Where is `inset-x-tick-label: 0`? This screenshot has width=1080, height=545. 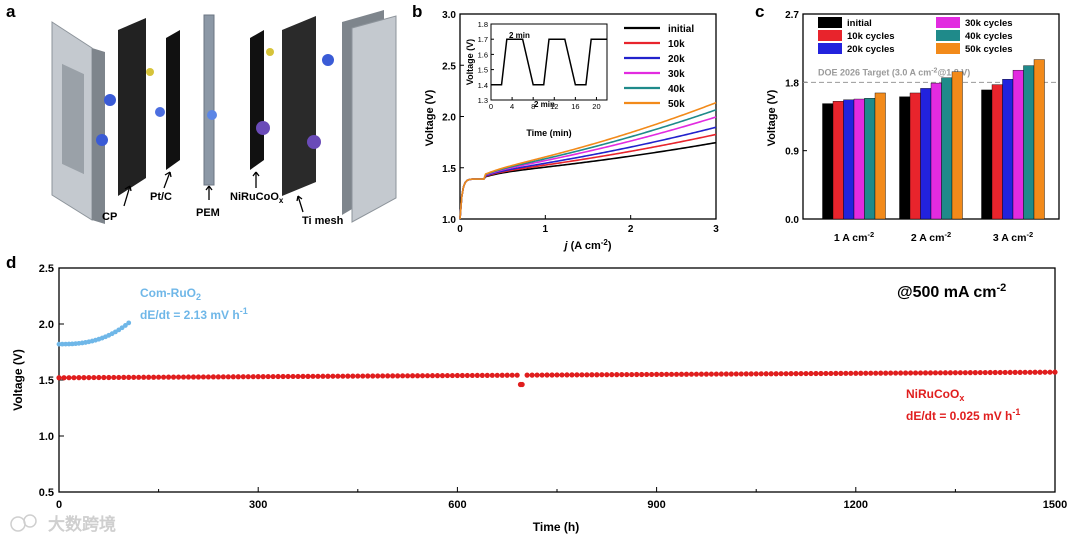 inset-x-tick-label: 0 is located at coordinates (491, 106).